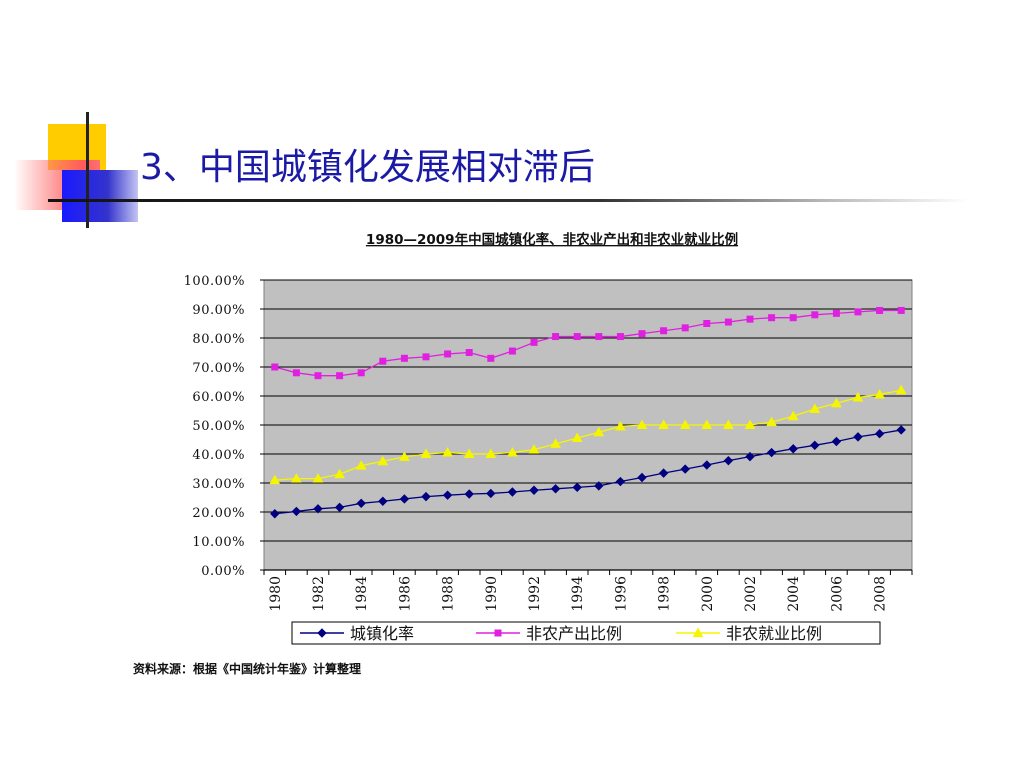  What do you see at coordinates (218, 397) in the screenshot?
I see `y-tick-label: 60.00%` at bounding box center [218, 397].